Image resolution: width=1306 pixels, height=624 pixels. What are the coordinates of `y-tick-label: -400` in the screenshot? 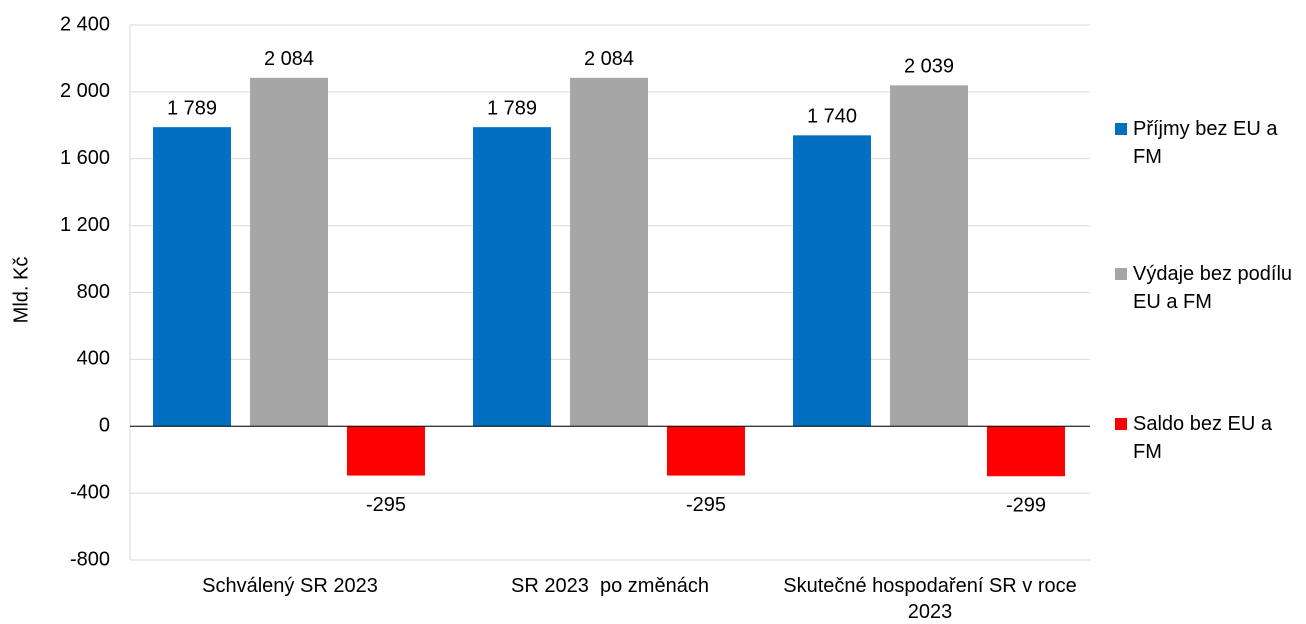 It's located at (90, 492).